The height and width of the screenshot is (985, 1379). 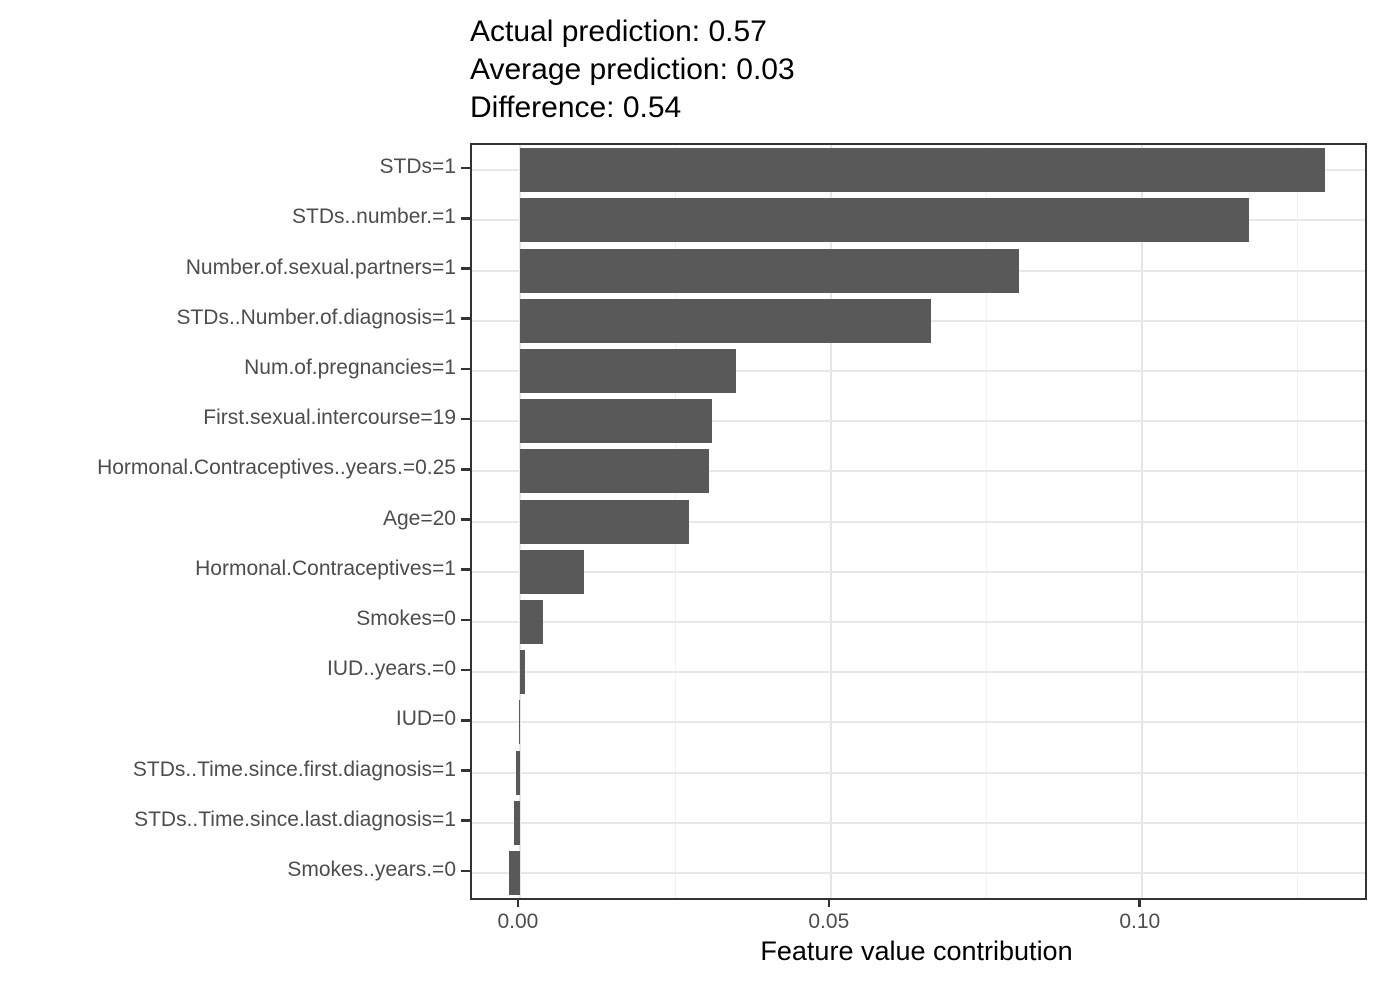 I want to click on y-axis-label: STDs..Number.of.diagnosis=1, so click(x=316, y=317).